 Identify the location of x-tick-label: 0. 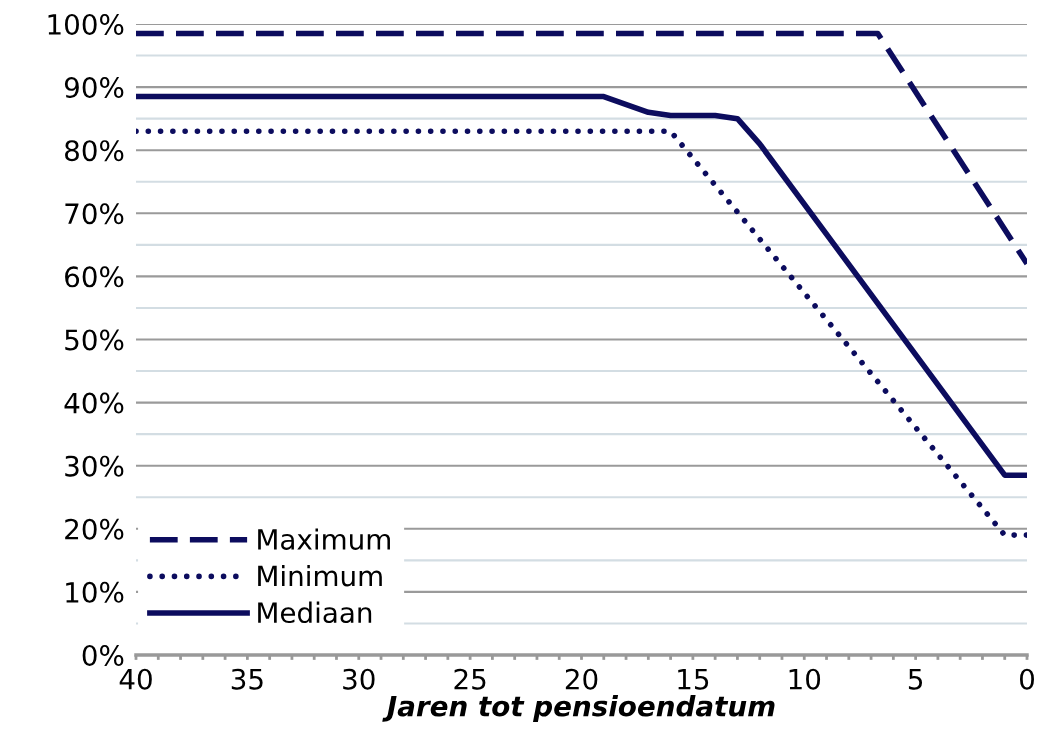
(1026, 679).